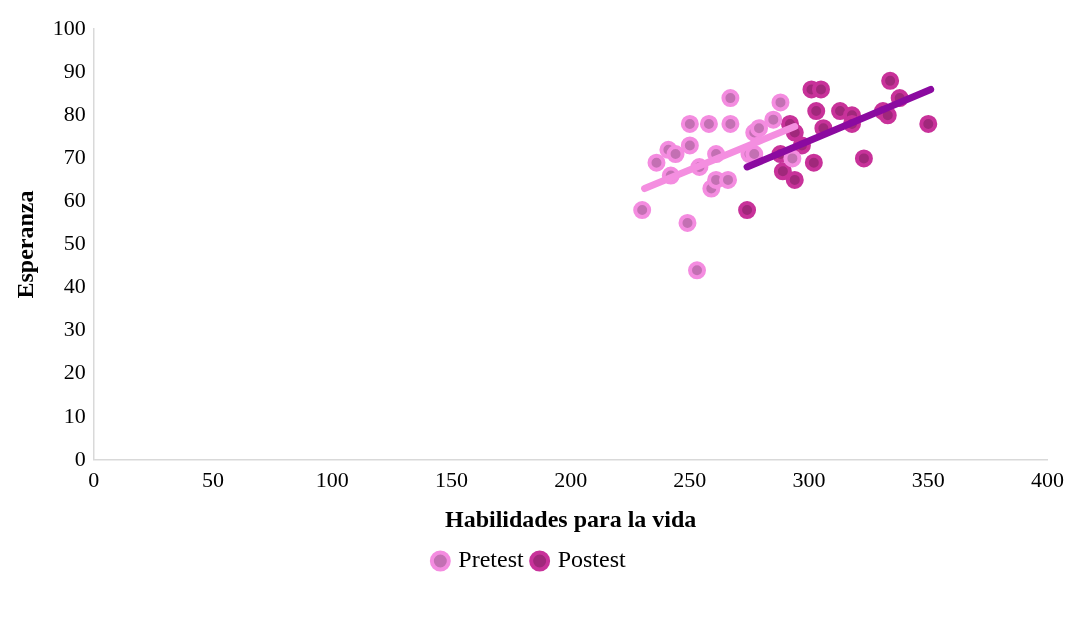 The width and height of the screenshot is (1080, 621). I want to click on y-tick-label: 30, so click(74, 329).